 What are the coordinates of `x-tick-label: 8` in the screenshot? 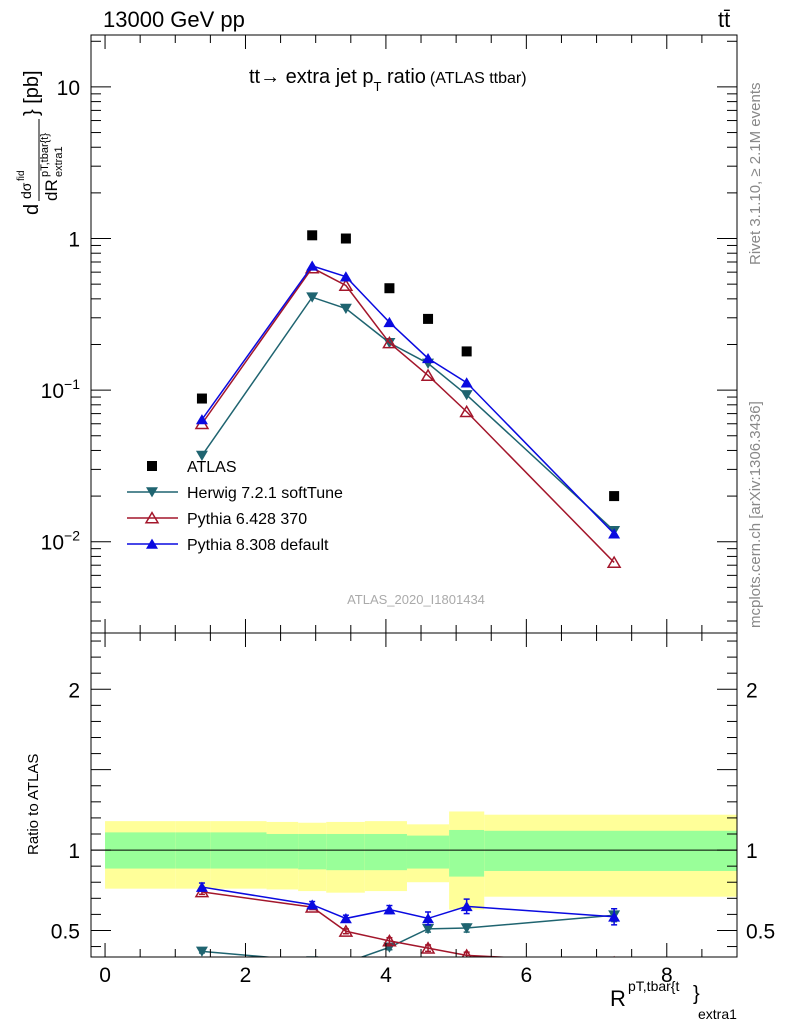 It's located at (667, 975).